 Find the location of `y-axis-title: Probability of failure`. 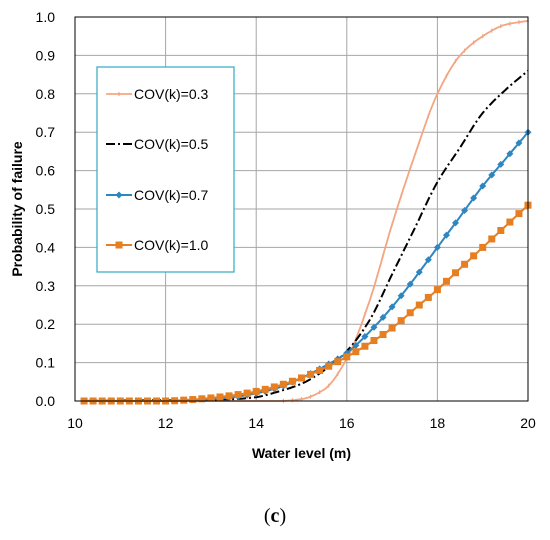

y-axis-title: Probability of failure is located at coordinates (17, 209).